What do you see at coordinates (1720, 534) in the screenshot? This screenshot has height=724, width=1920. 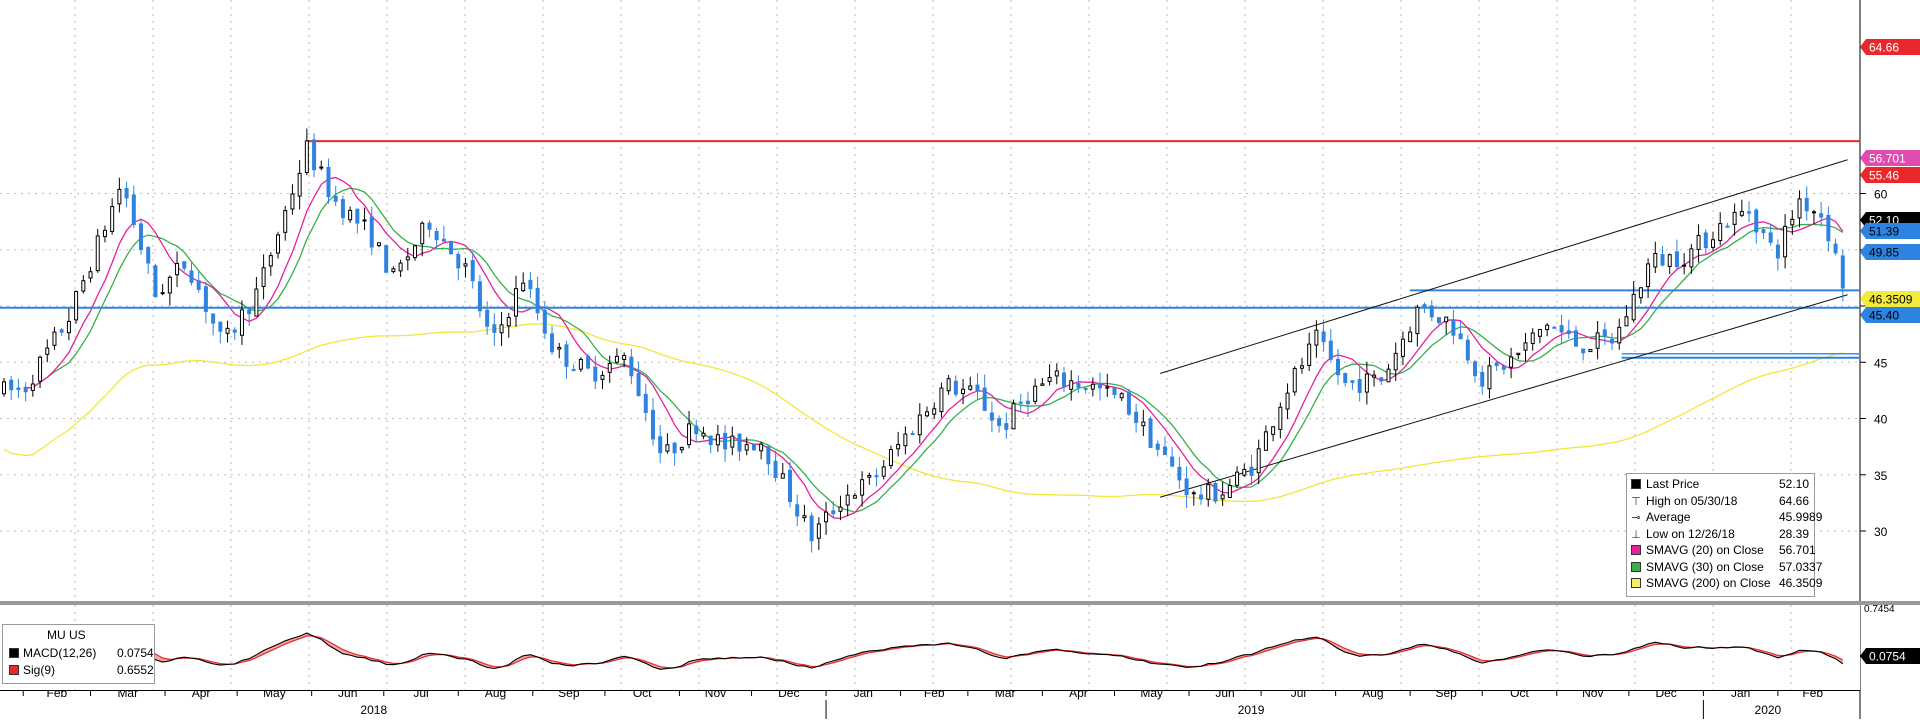 I see `legend-row: ⊥ Low on 12/26/18 28.39` at bounding box center [1720, 534].